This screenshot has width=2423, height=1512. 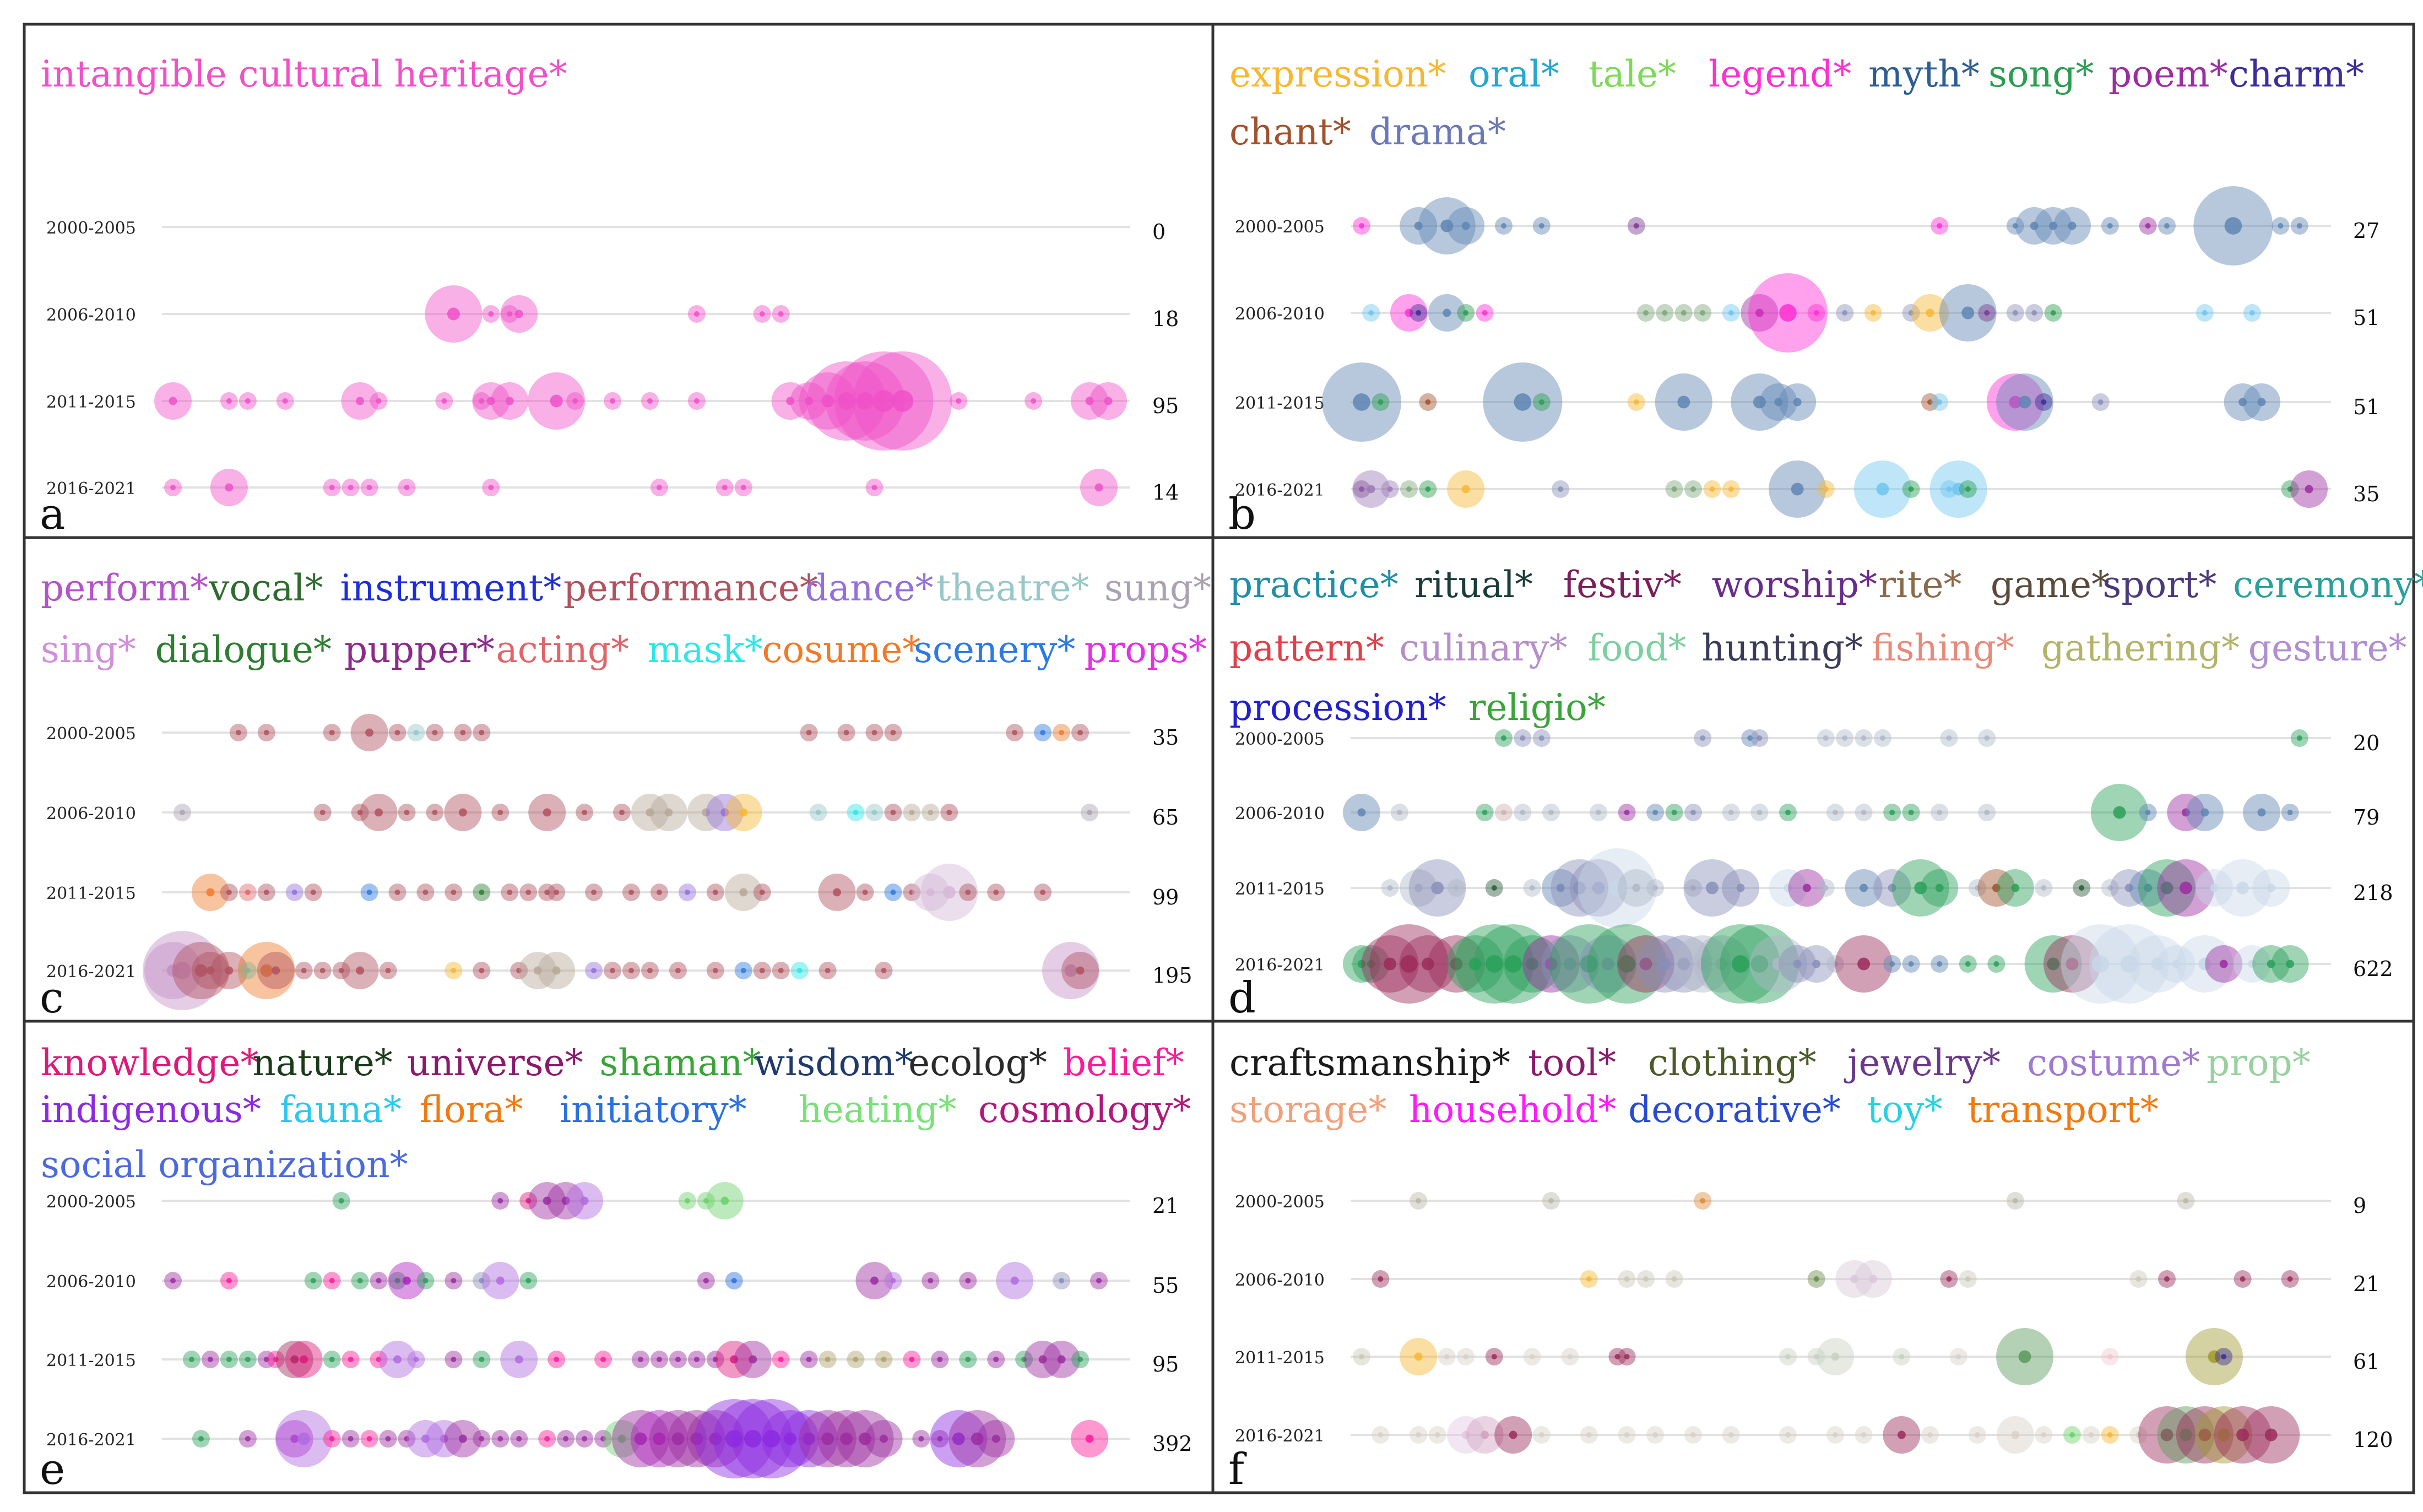 I want to click on legend-keyword: intangible cultural heritage*, so click(x=304, y=74).